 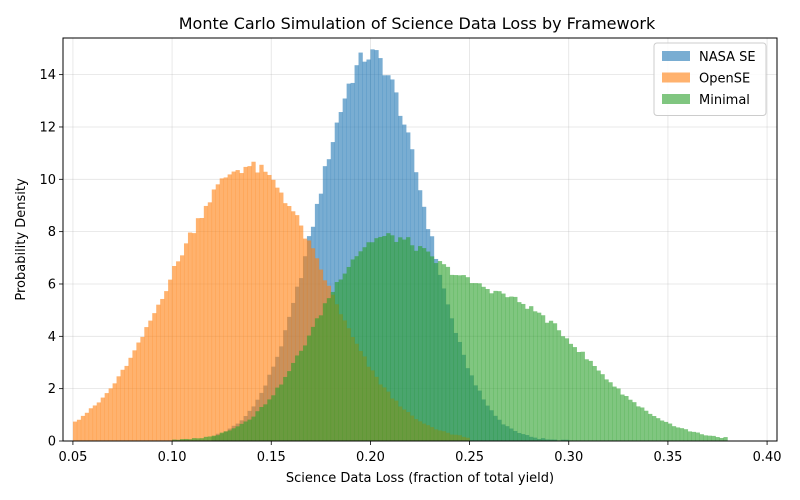 What do you see at coordinates (727, 57) in the screenshot?
I see `legend-label: NASA SE` at bounding box center [727, 57].